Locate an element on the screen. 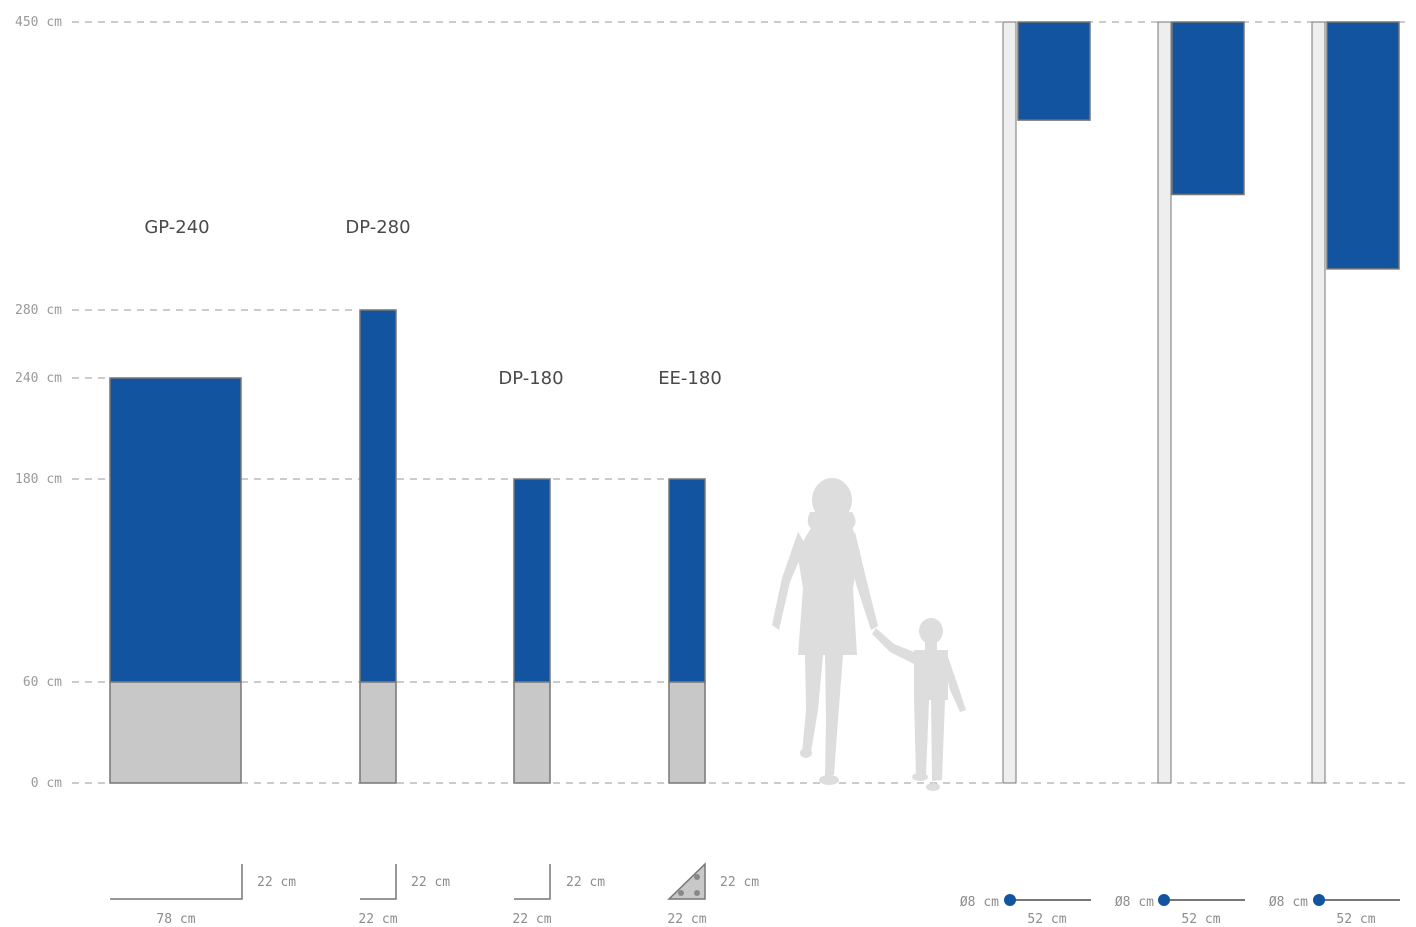  model-label: DP-280 is located at coordinates (377, 227).